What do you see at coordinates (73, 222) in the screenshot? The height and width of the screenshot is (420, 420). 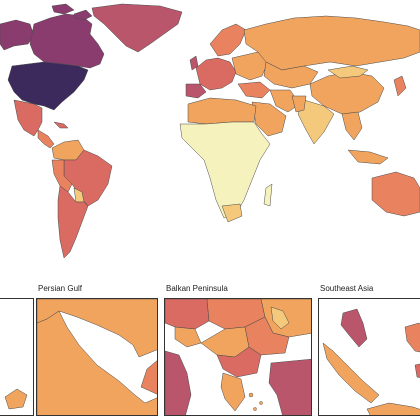 I see `region-argentina-chile` at bounding box center [73, 222].